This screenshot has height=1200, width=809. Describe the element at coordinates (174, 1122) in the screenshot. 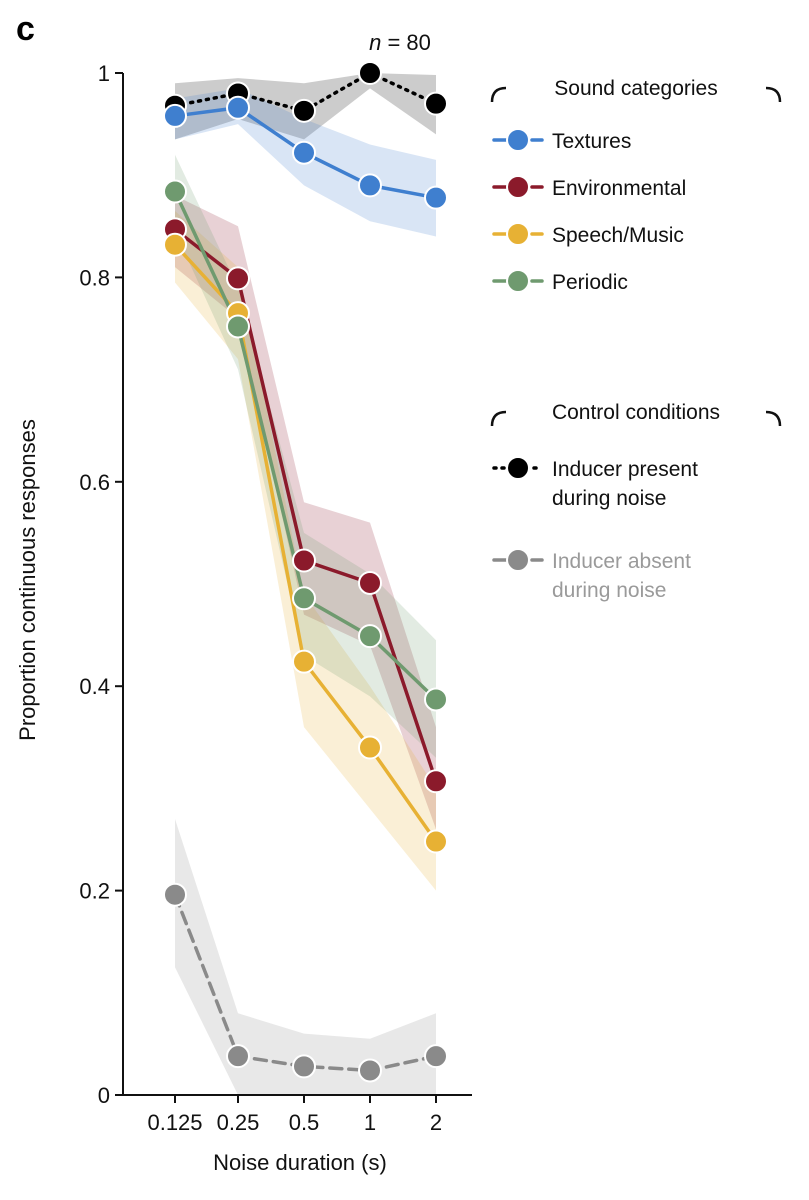

I see `x-tick-label-0-125: 0.125` at that location.